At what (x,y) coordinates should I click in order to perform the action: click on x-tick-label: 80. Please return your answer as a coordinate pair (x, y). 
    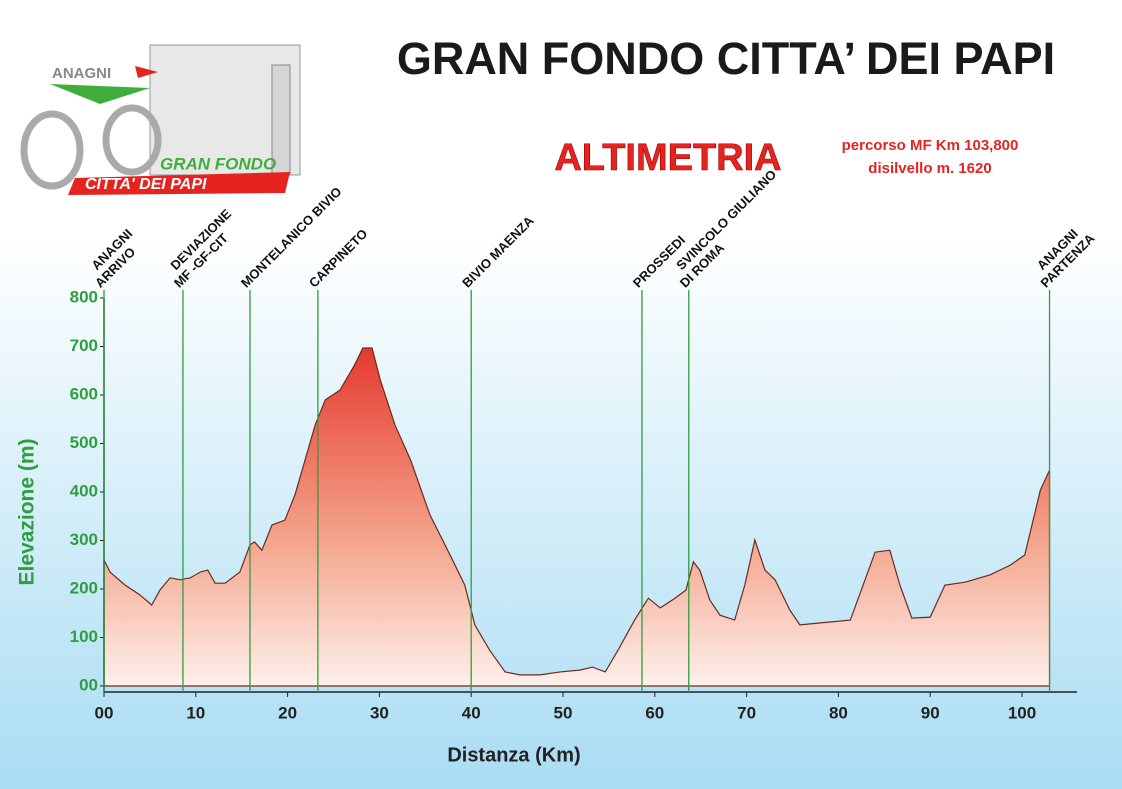
    Looking at the image, I should click on (838, 712).